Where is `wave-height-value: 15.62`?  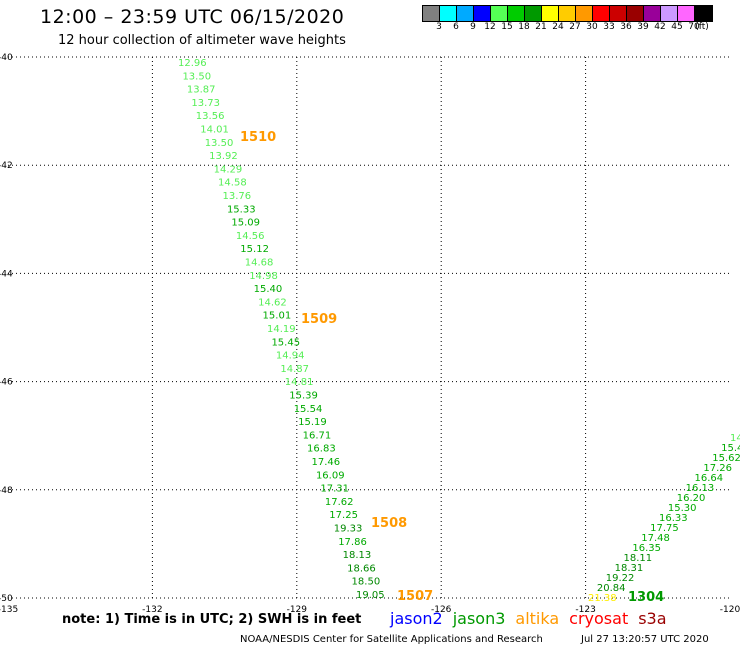 wave-height-value: 15.62 is located at coordinates (726, 458).